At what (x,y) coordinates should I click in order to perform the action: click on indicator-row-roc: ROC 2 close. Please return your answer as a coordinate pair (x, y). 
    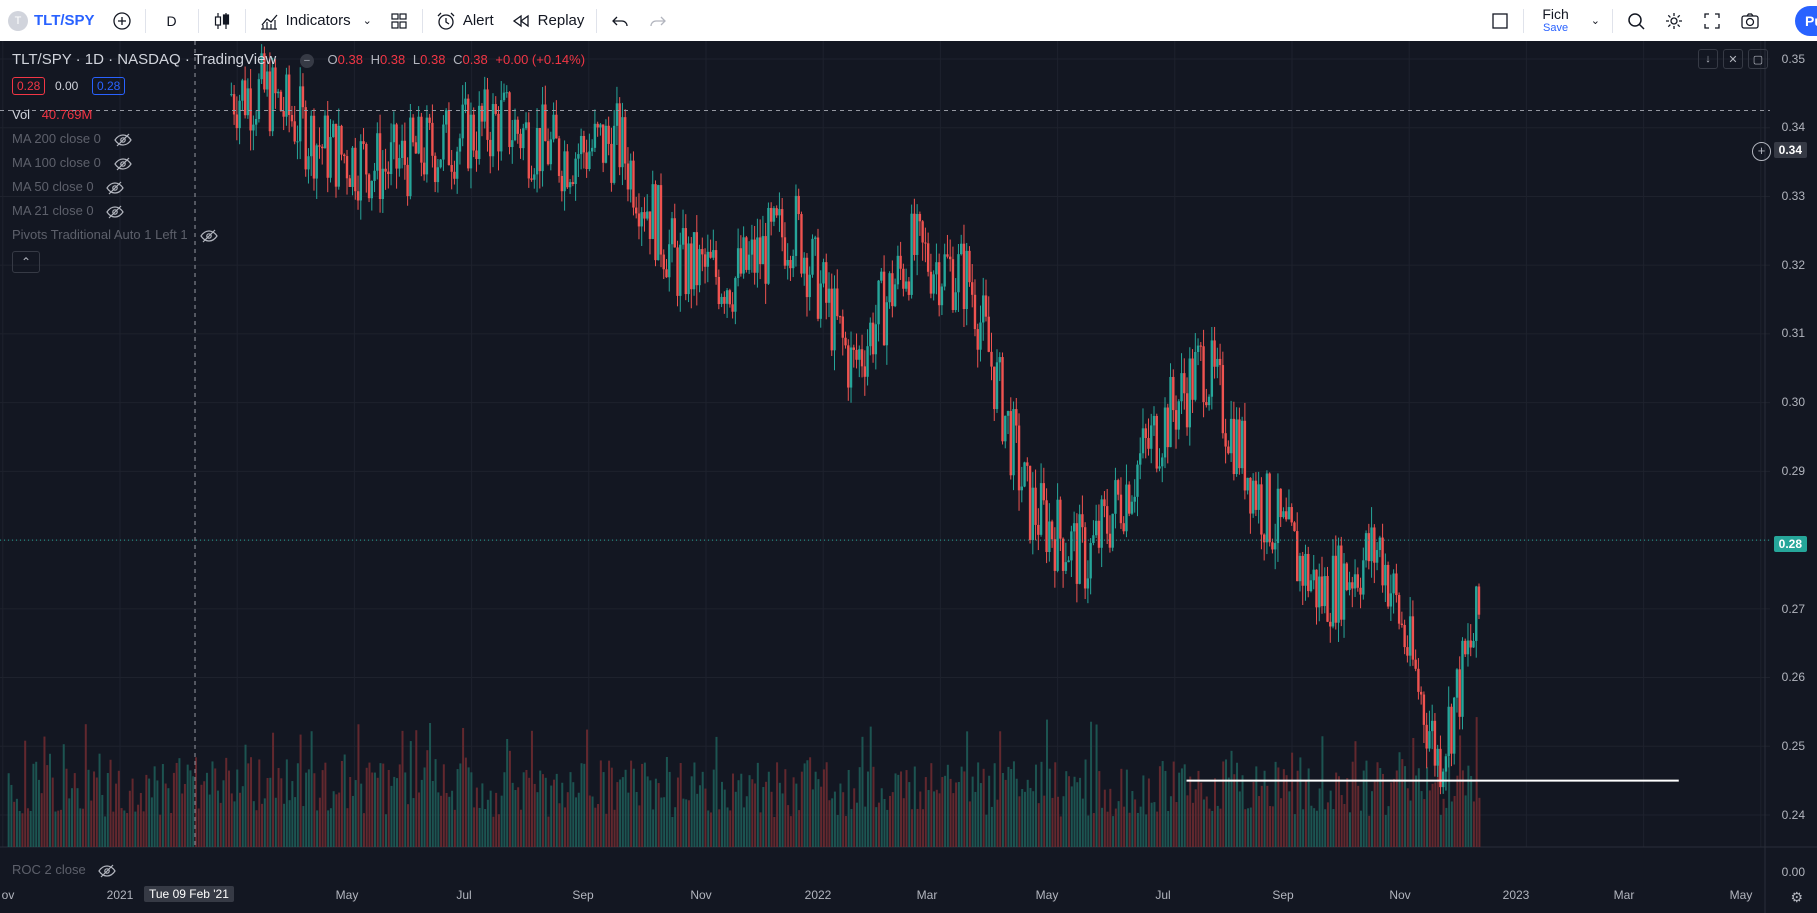
    Looking at the image, I should click on (64, 870).